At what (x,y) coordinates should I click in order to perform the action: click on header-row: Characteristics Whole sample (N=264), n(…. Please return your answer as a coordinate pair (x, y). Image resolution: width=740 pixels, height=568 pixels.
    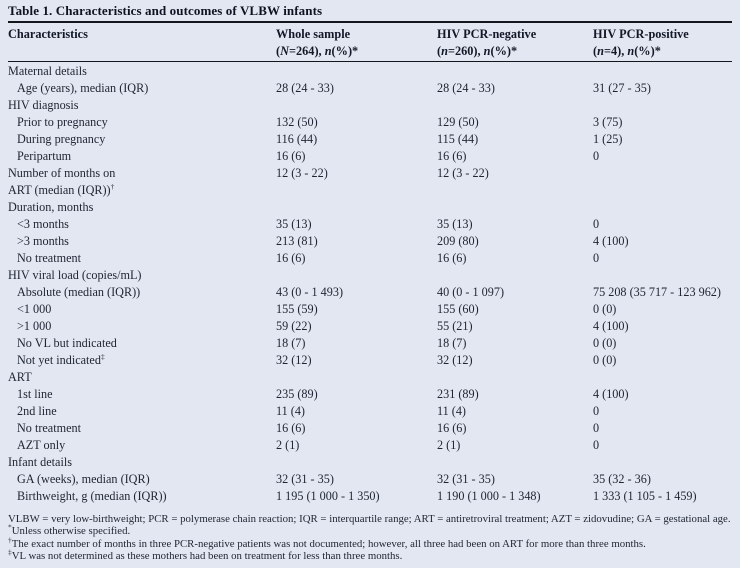
    Looking at the image, I should click on (370, 42).